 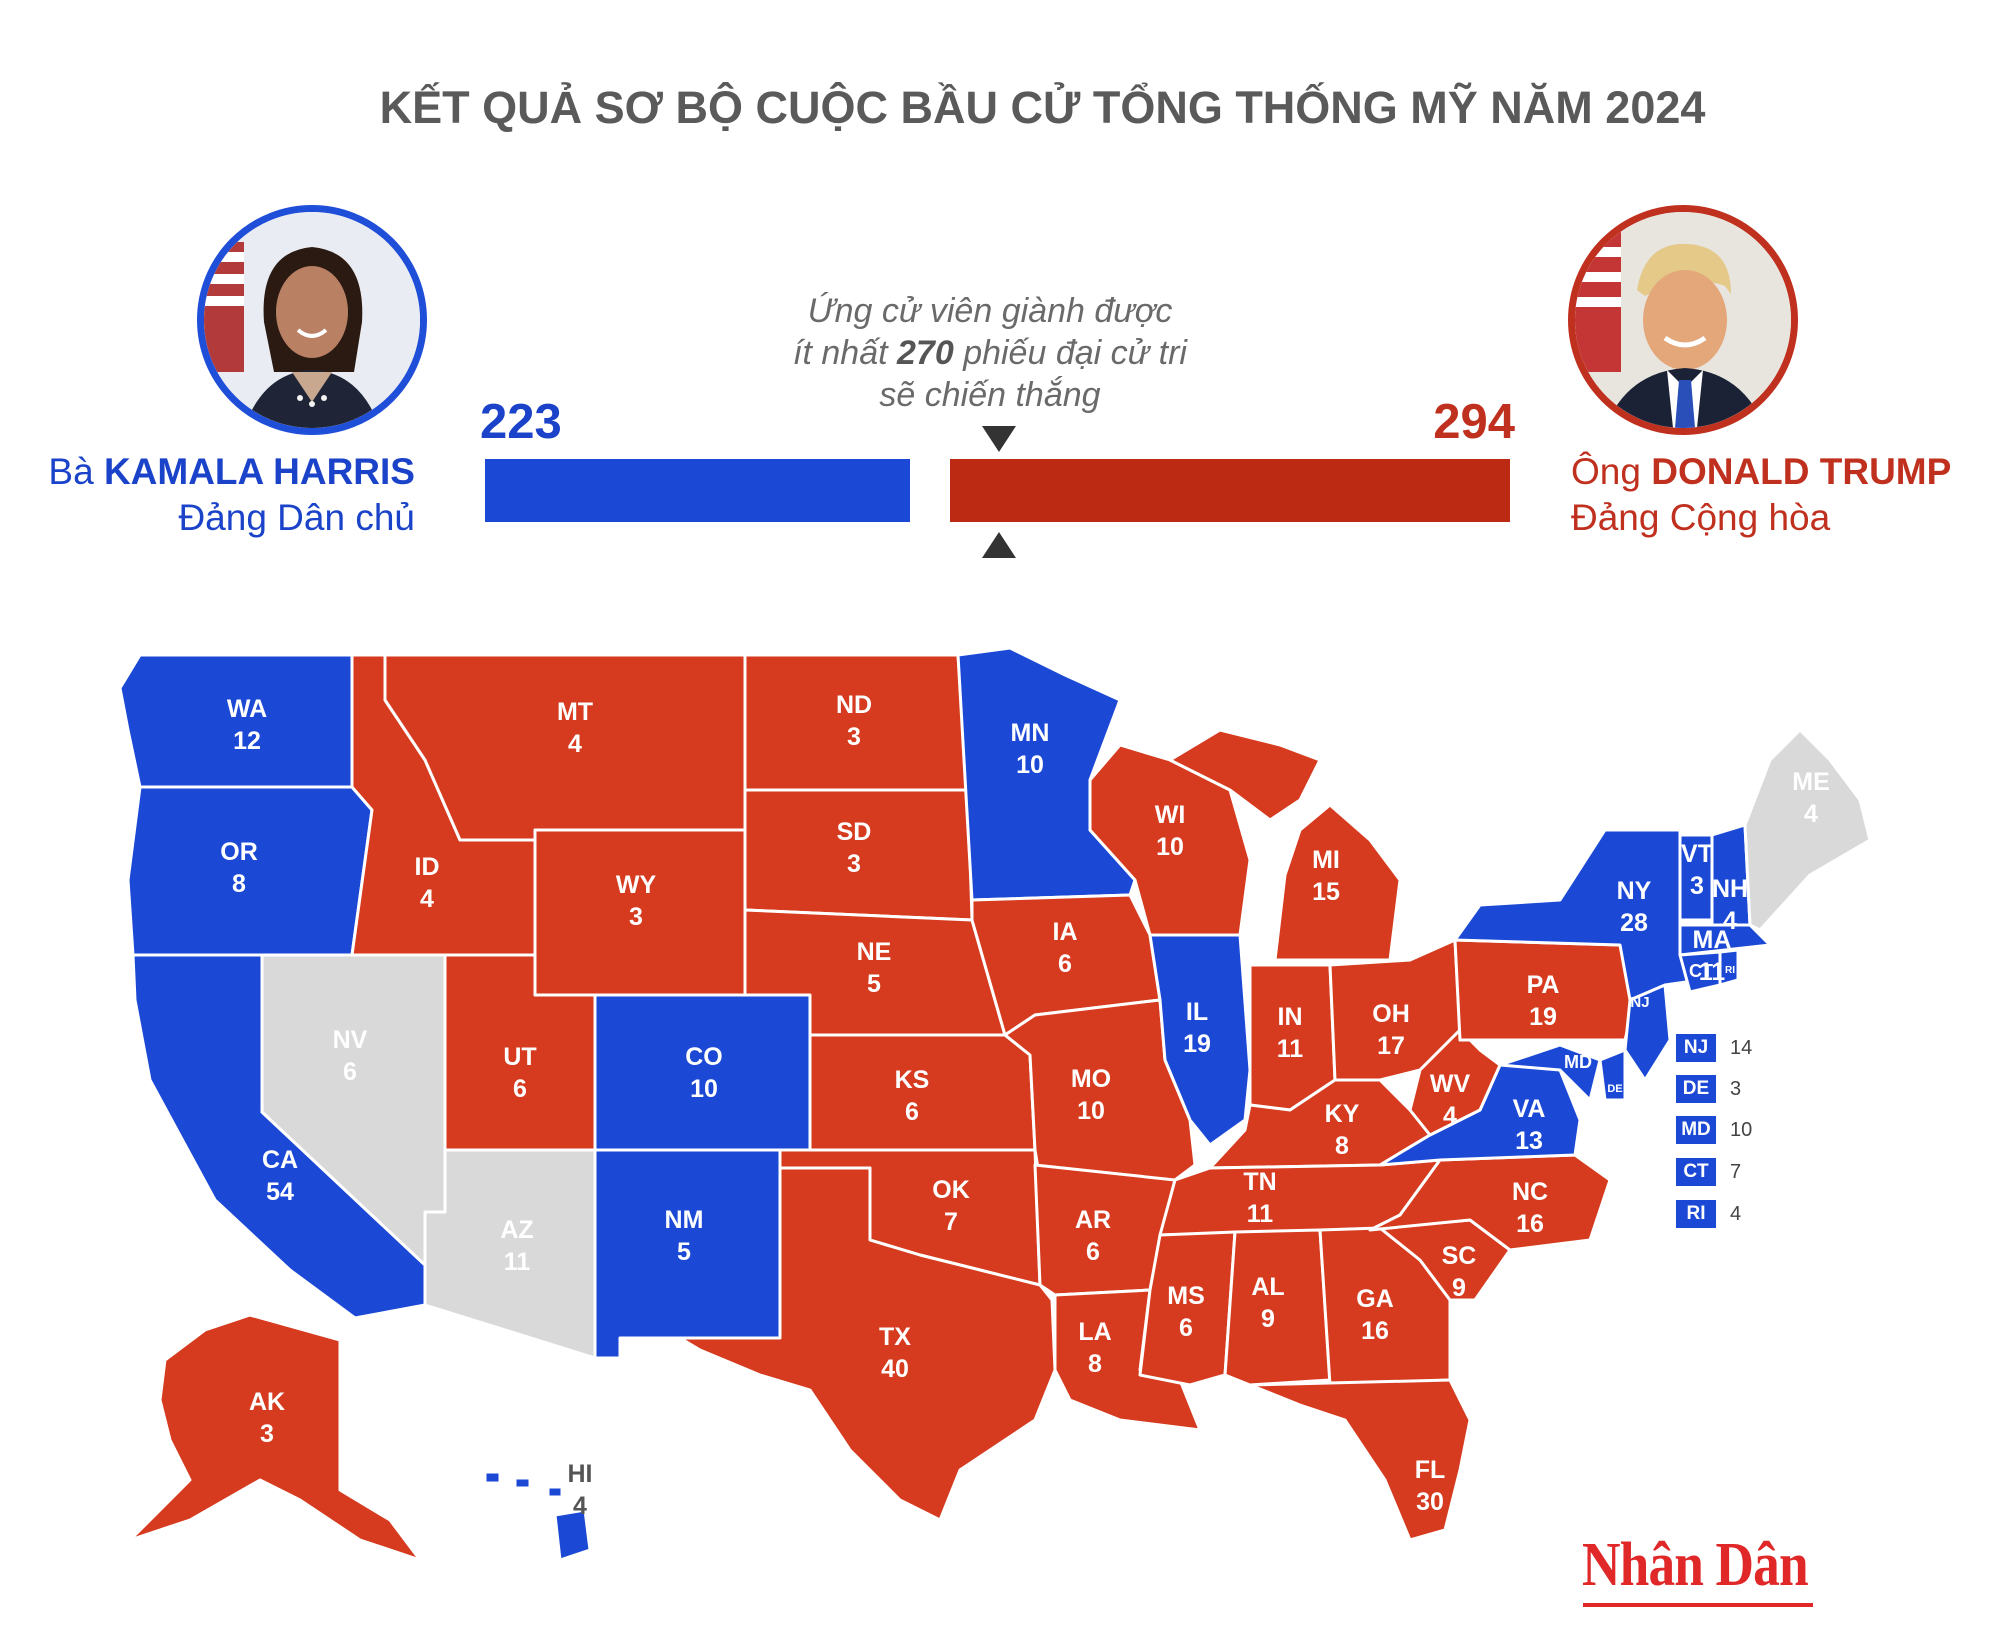 I want to click on state-votes-or: 8, so click(x=239, y=884).